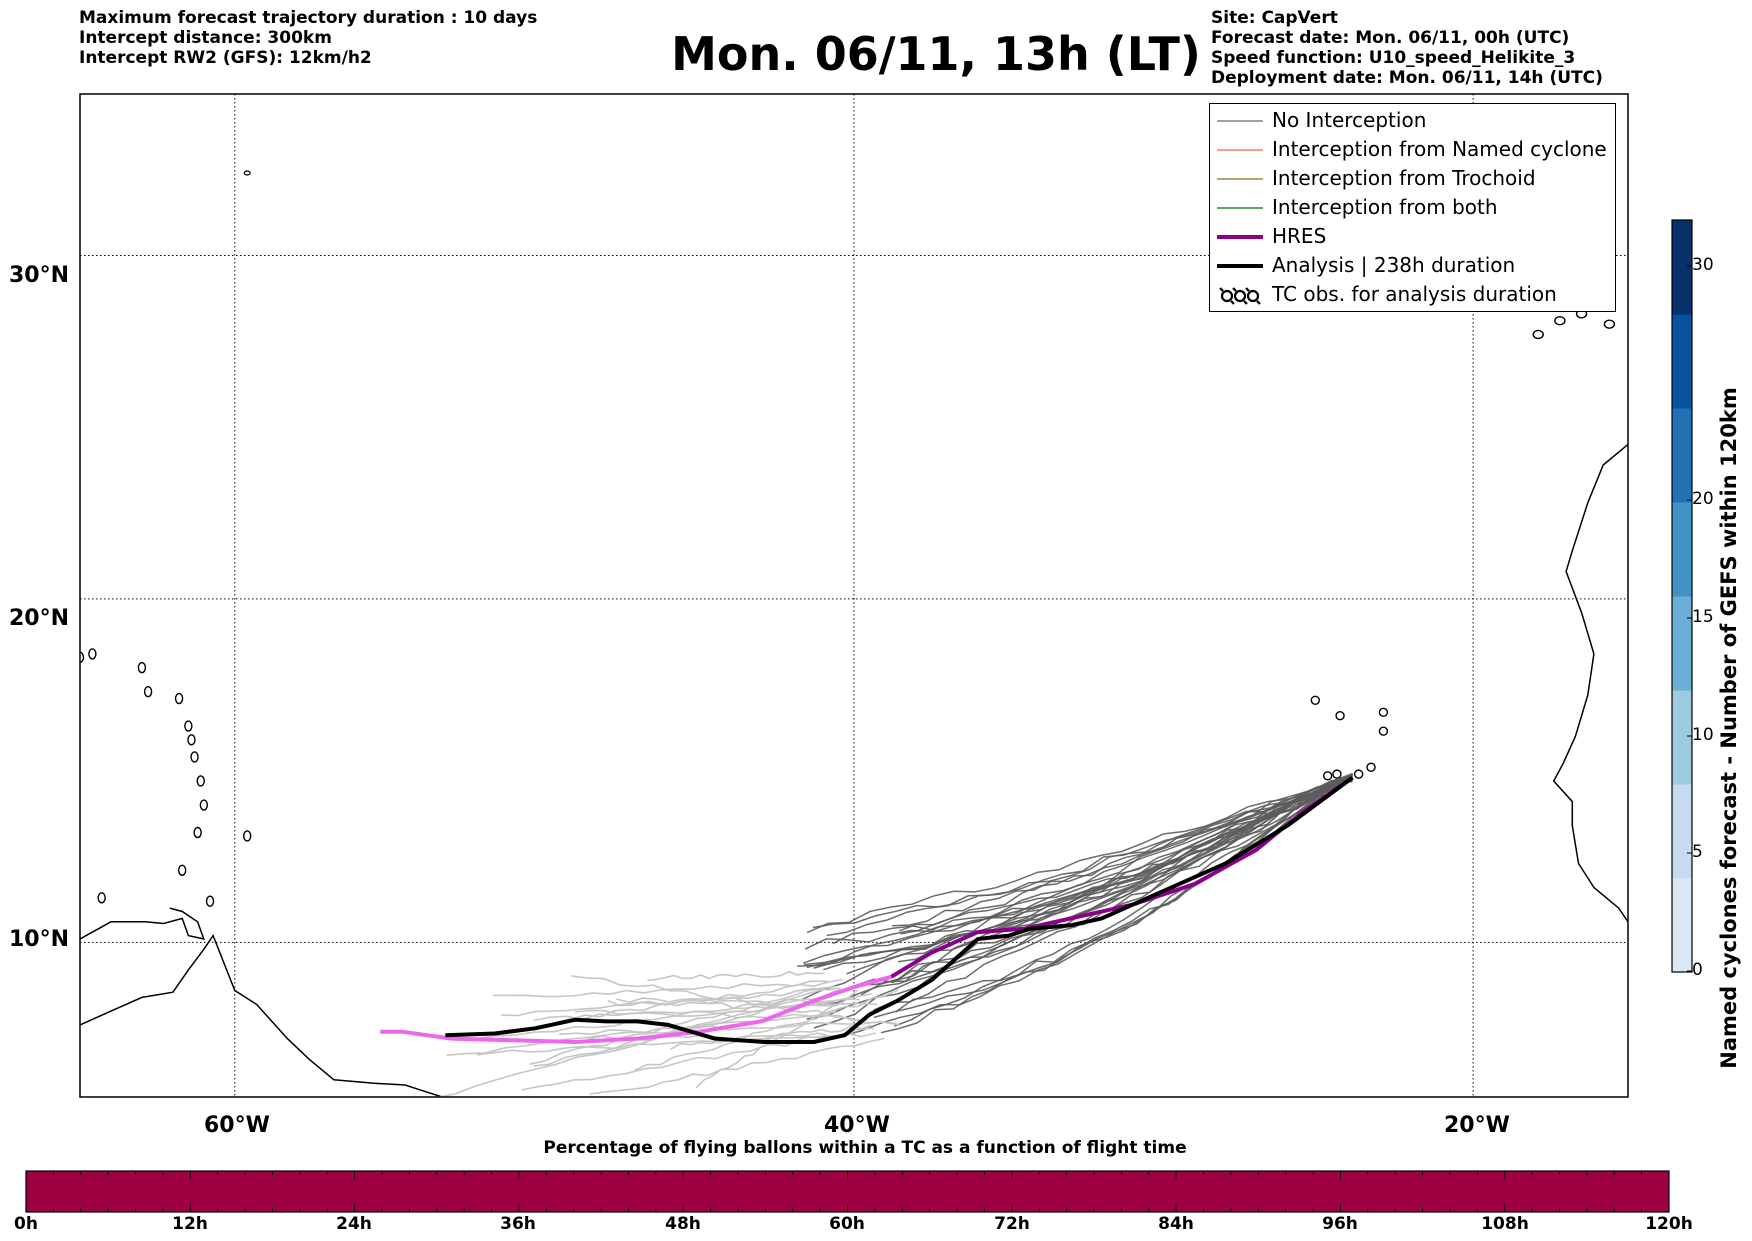 This screenshot has width=1752, height=1241. I want to click on legend-item: Interception from Trochoid, so click(1412, 178).